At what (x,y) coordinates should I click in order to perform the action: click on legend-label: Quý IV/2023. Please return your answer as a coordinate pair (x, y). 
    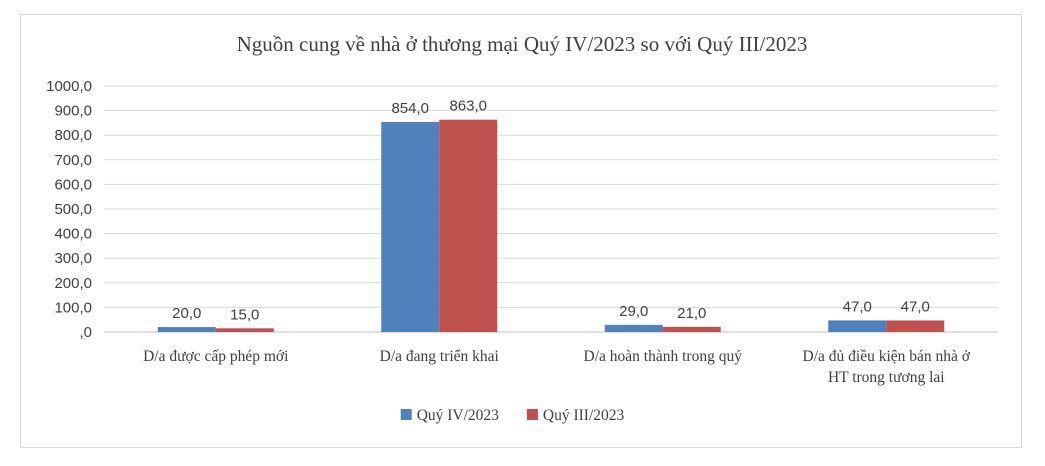
    Looking at the image, I should click on (458, 415).